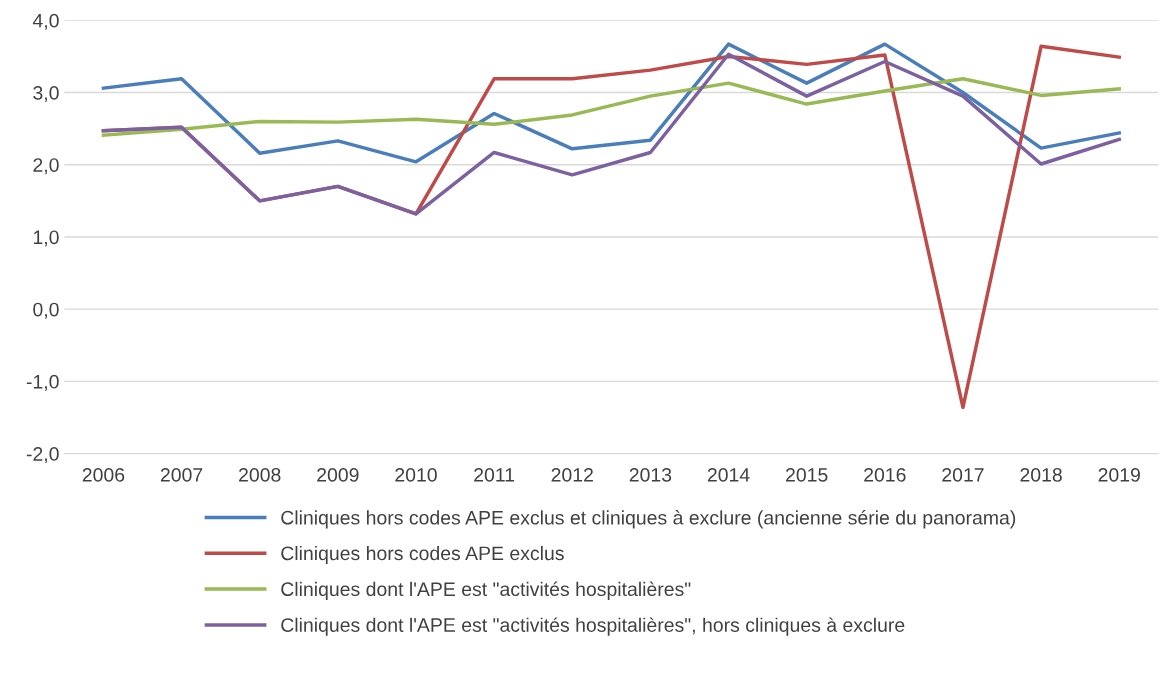 This screenshot has width=1170, height=677. What do you see at coordinates (46, 166) in the screenshot?
I see `y-tick-label: 2,0` at bounding box center [46, 166].